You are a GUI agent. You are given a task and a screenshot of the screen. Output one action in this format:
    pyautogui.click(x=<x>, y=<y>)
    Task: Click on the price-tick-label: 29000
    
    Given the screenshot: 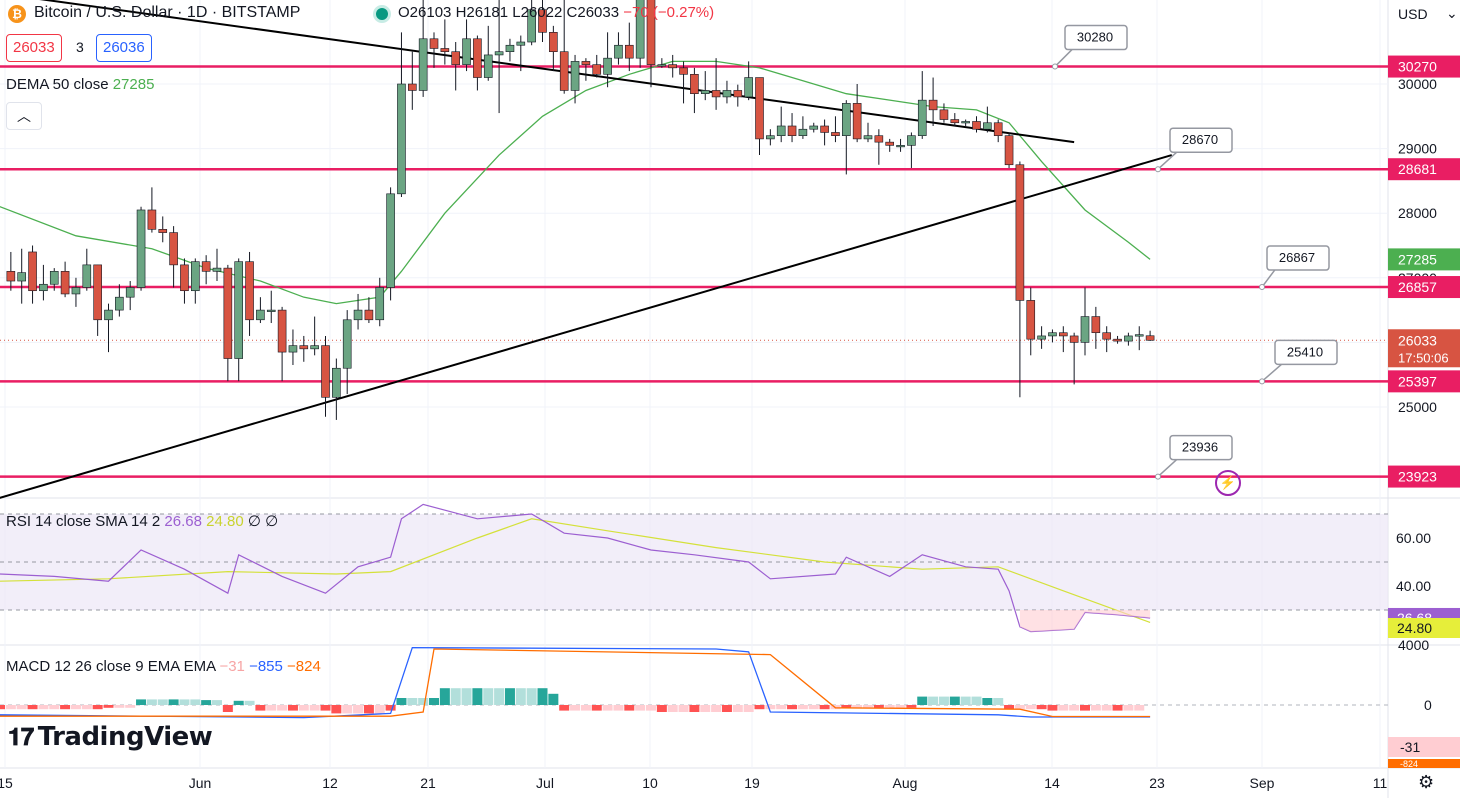 What is the action you would take?
    pyautogui.click(x=1417, y=149)
    